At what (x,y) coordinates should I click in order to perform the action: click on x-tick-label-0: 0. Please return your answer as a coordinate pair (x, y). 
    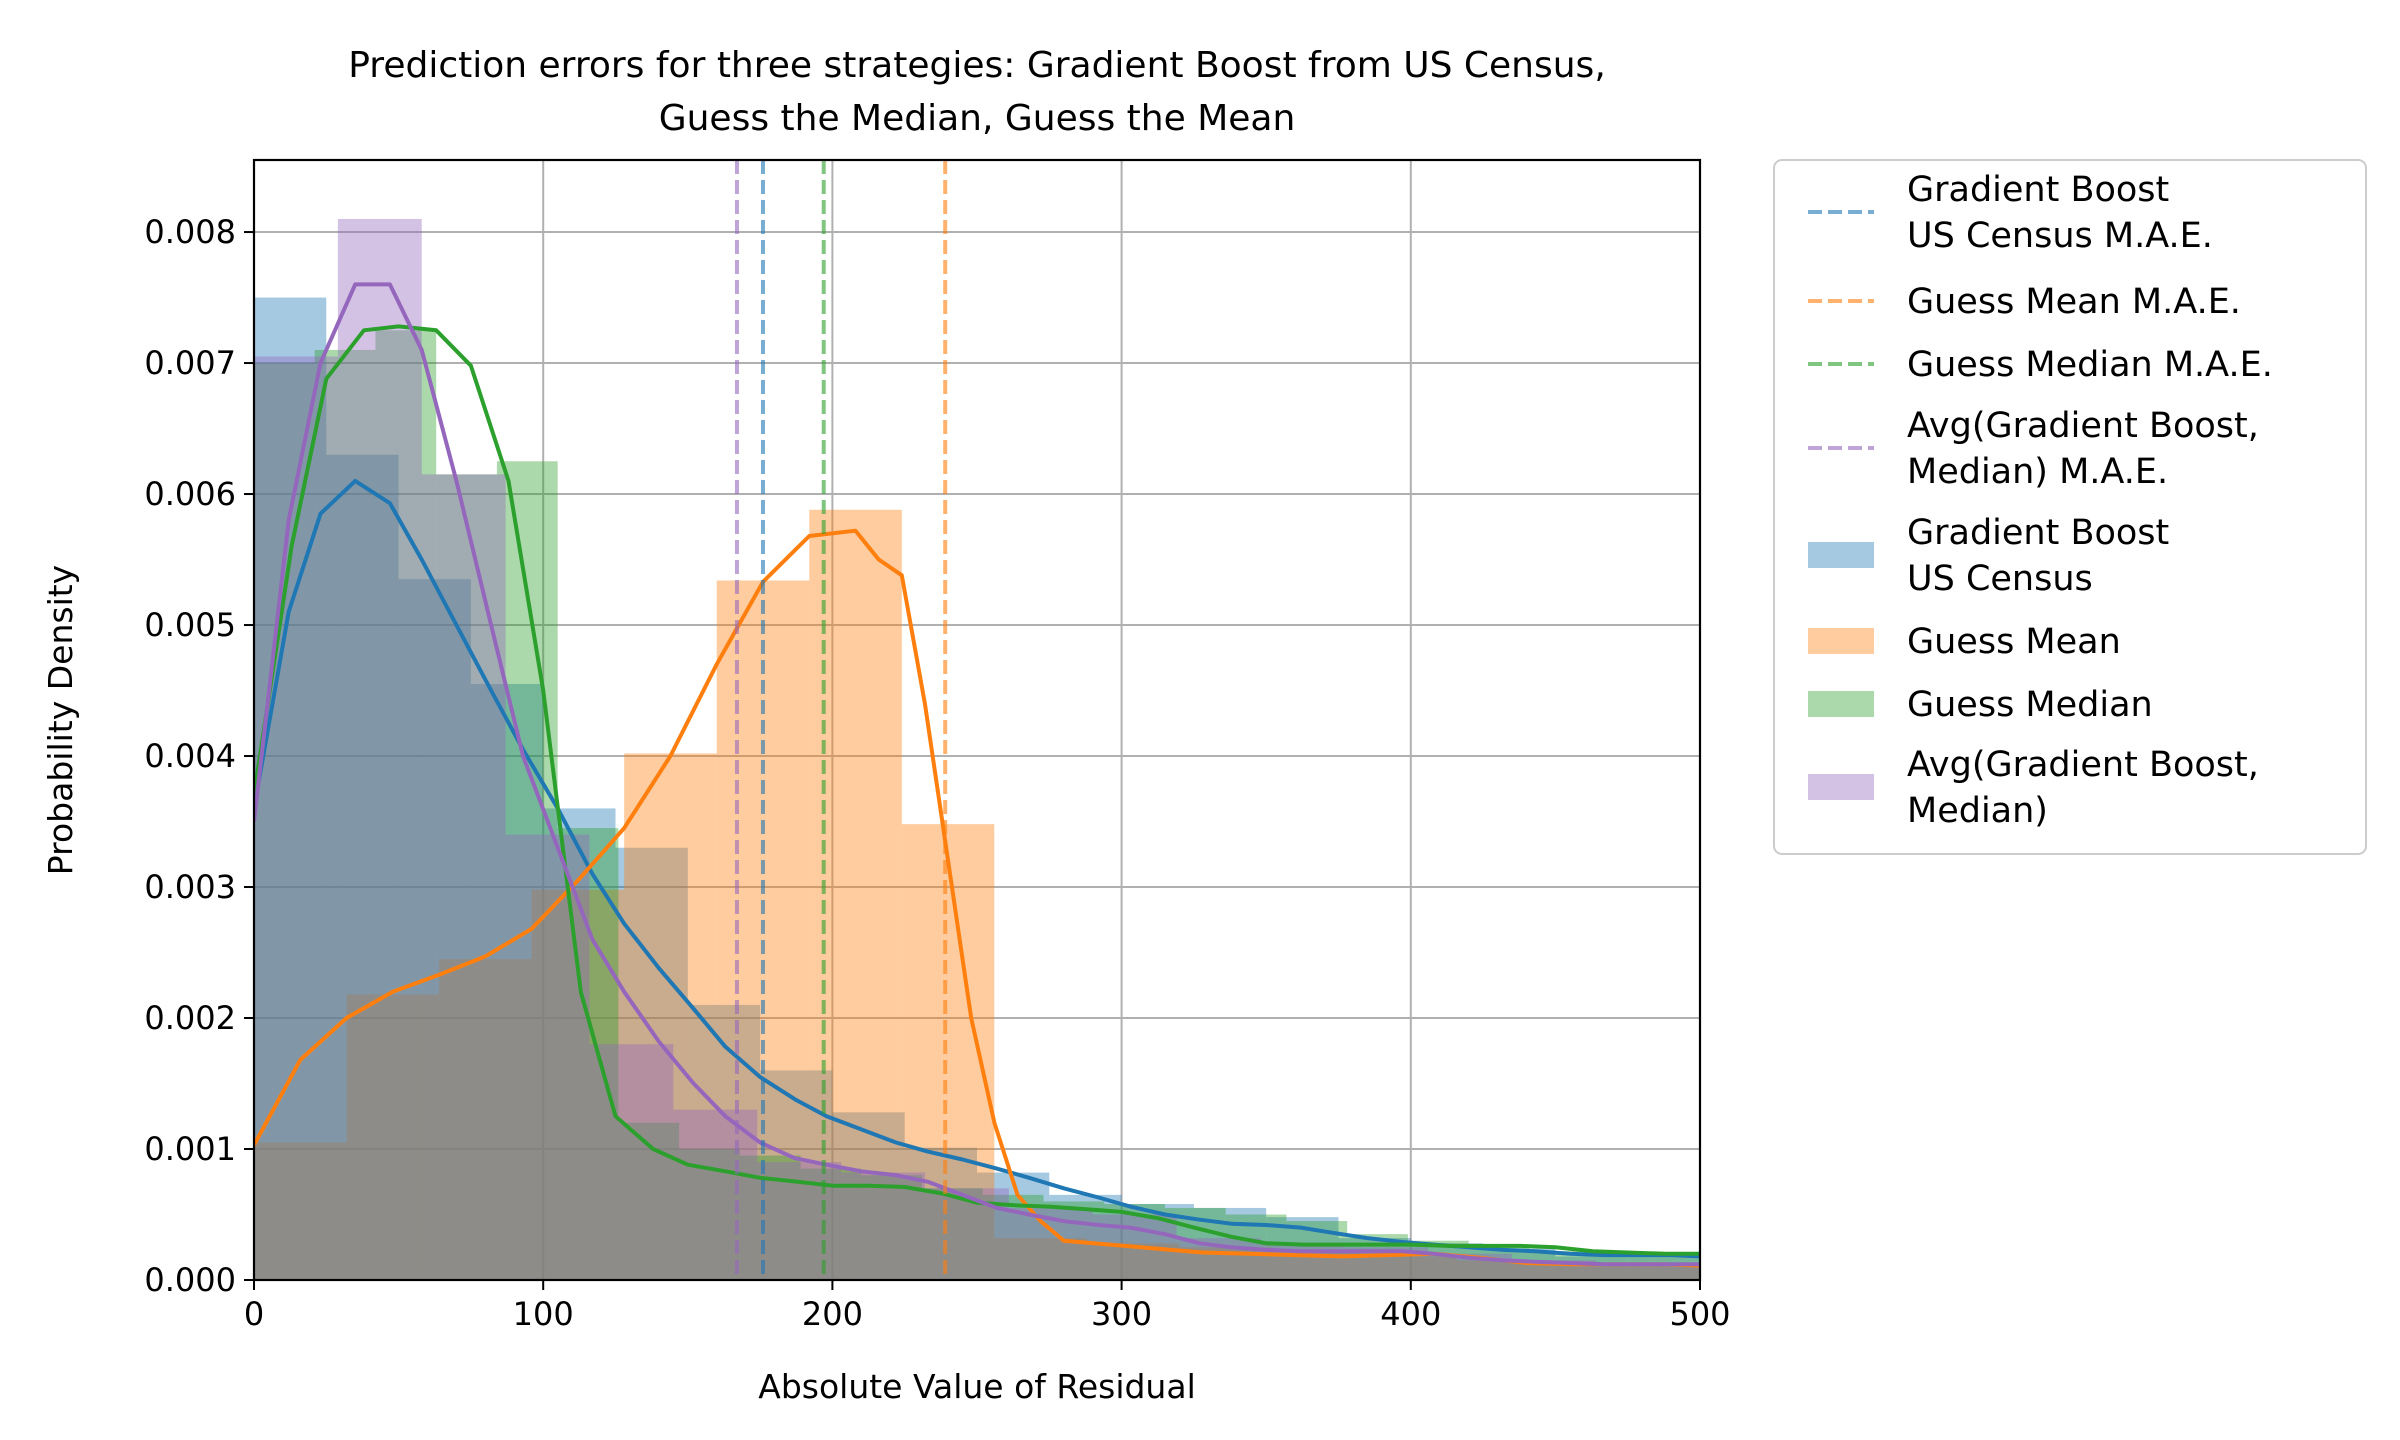
    Looking at the image, I should click on (254, 1314).